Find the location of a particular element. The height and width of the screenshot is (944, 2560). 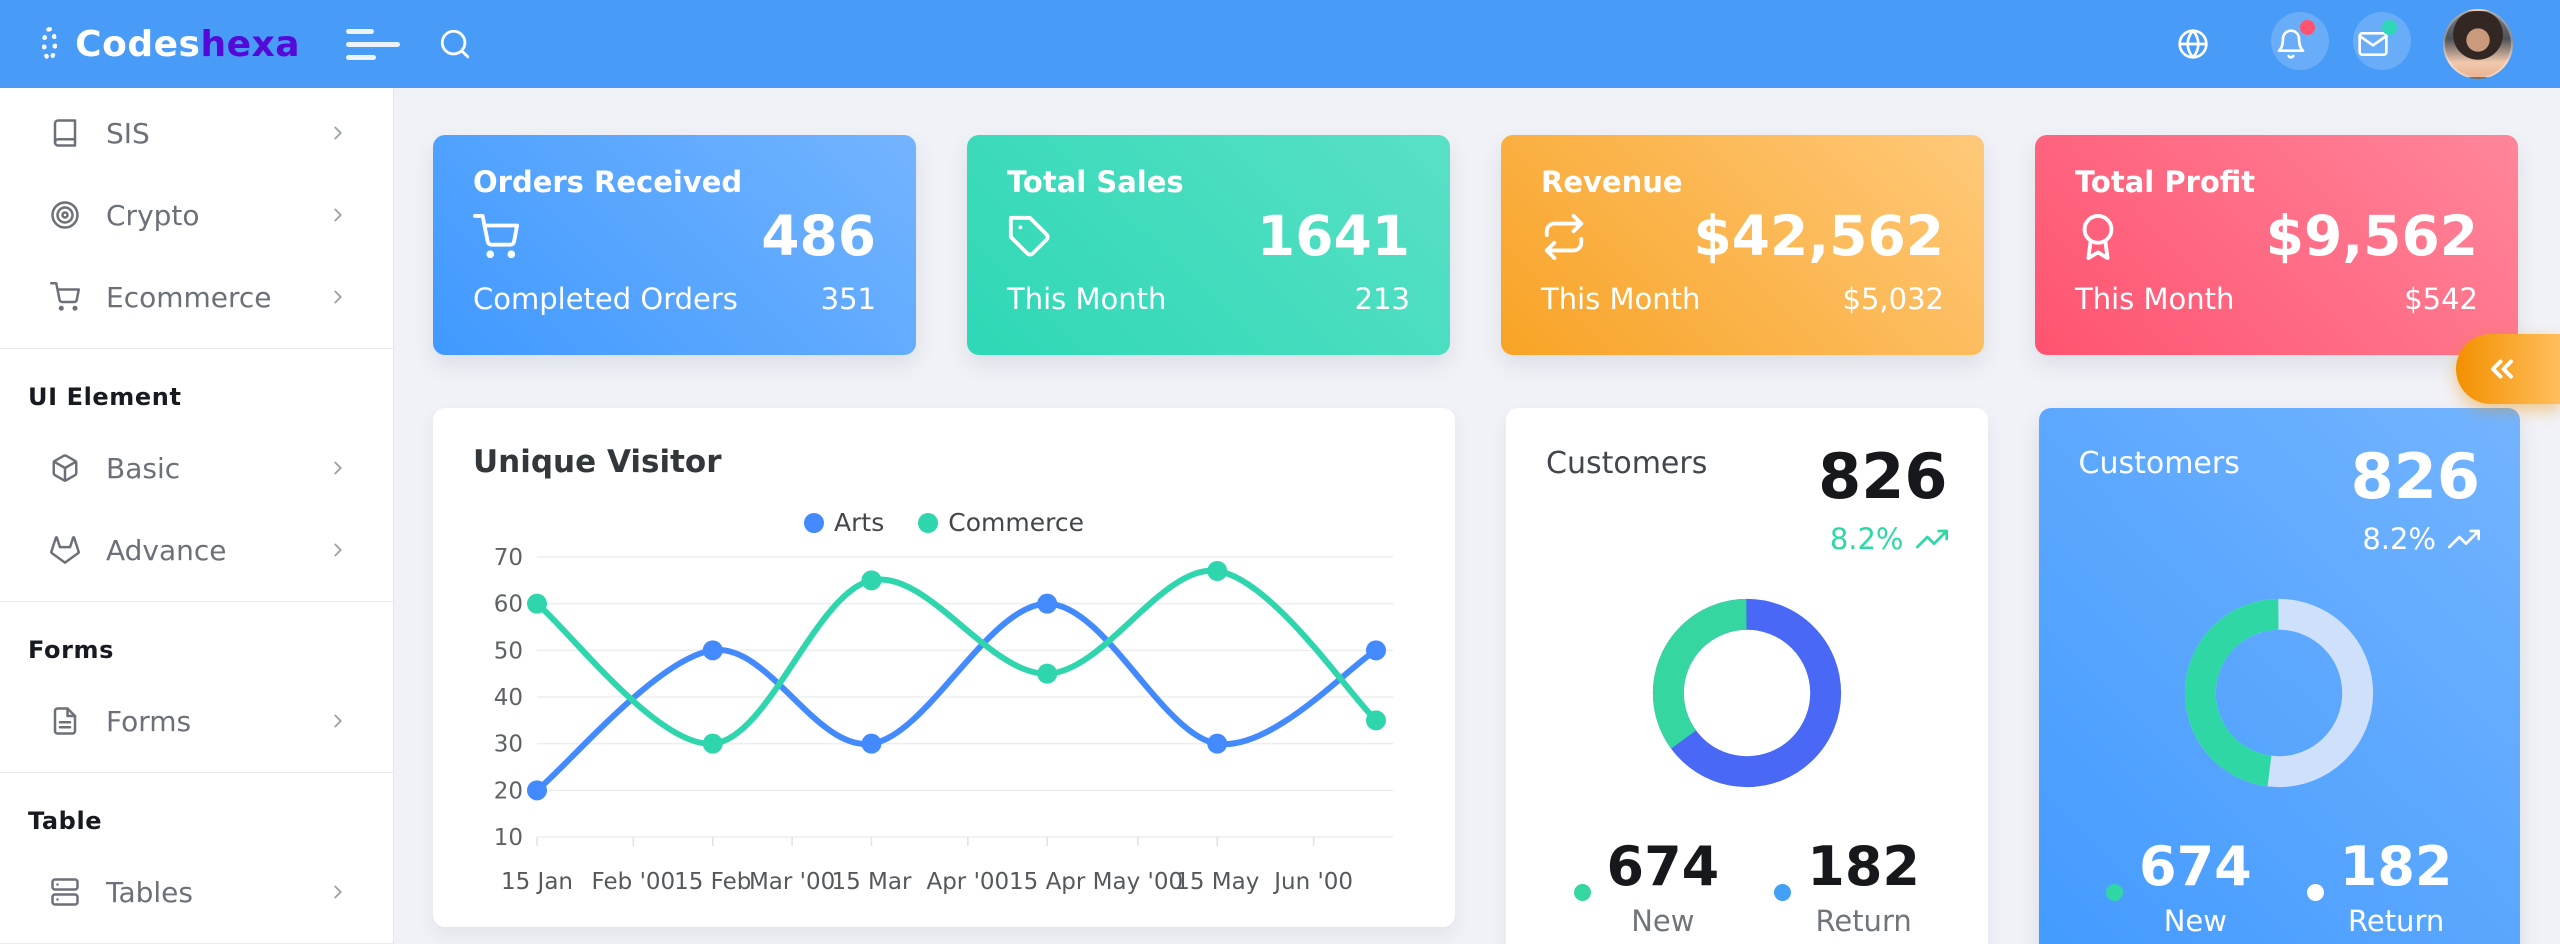

x-tick-label: 15 Jan is located at coordinates (537, 882).